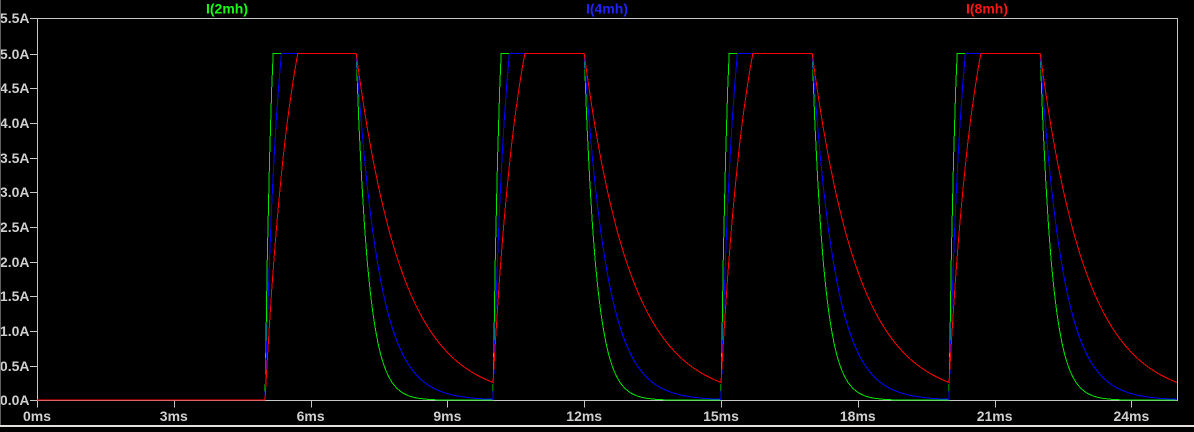 The image size is (1194, 432). Describe the element at coordinates (15, 158) in the screenshot. I see `svg-text: 3.5A` at that location.